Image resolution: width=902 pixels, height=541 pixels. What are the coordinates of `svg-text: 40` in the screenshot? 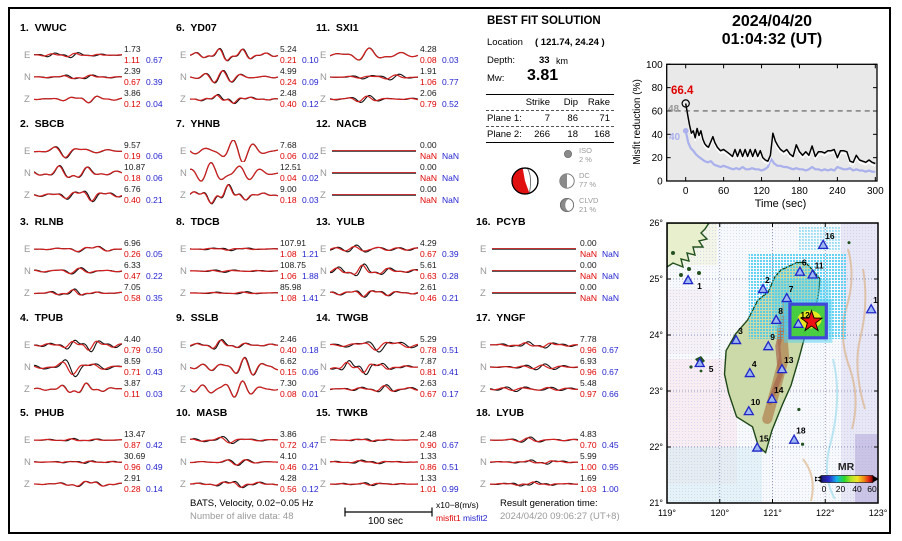 It's located at (675, 137).